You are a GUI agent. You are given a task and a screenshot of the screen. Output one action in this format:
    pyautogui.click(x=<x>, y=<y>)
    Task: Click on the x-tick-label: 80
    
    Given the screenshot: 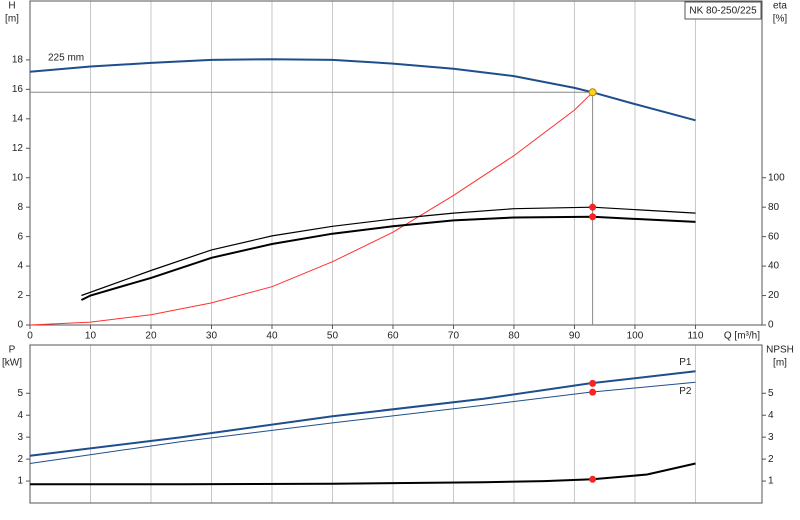 What is the action you would take?
    pyautogui.click(x=514, y=336)
    